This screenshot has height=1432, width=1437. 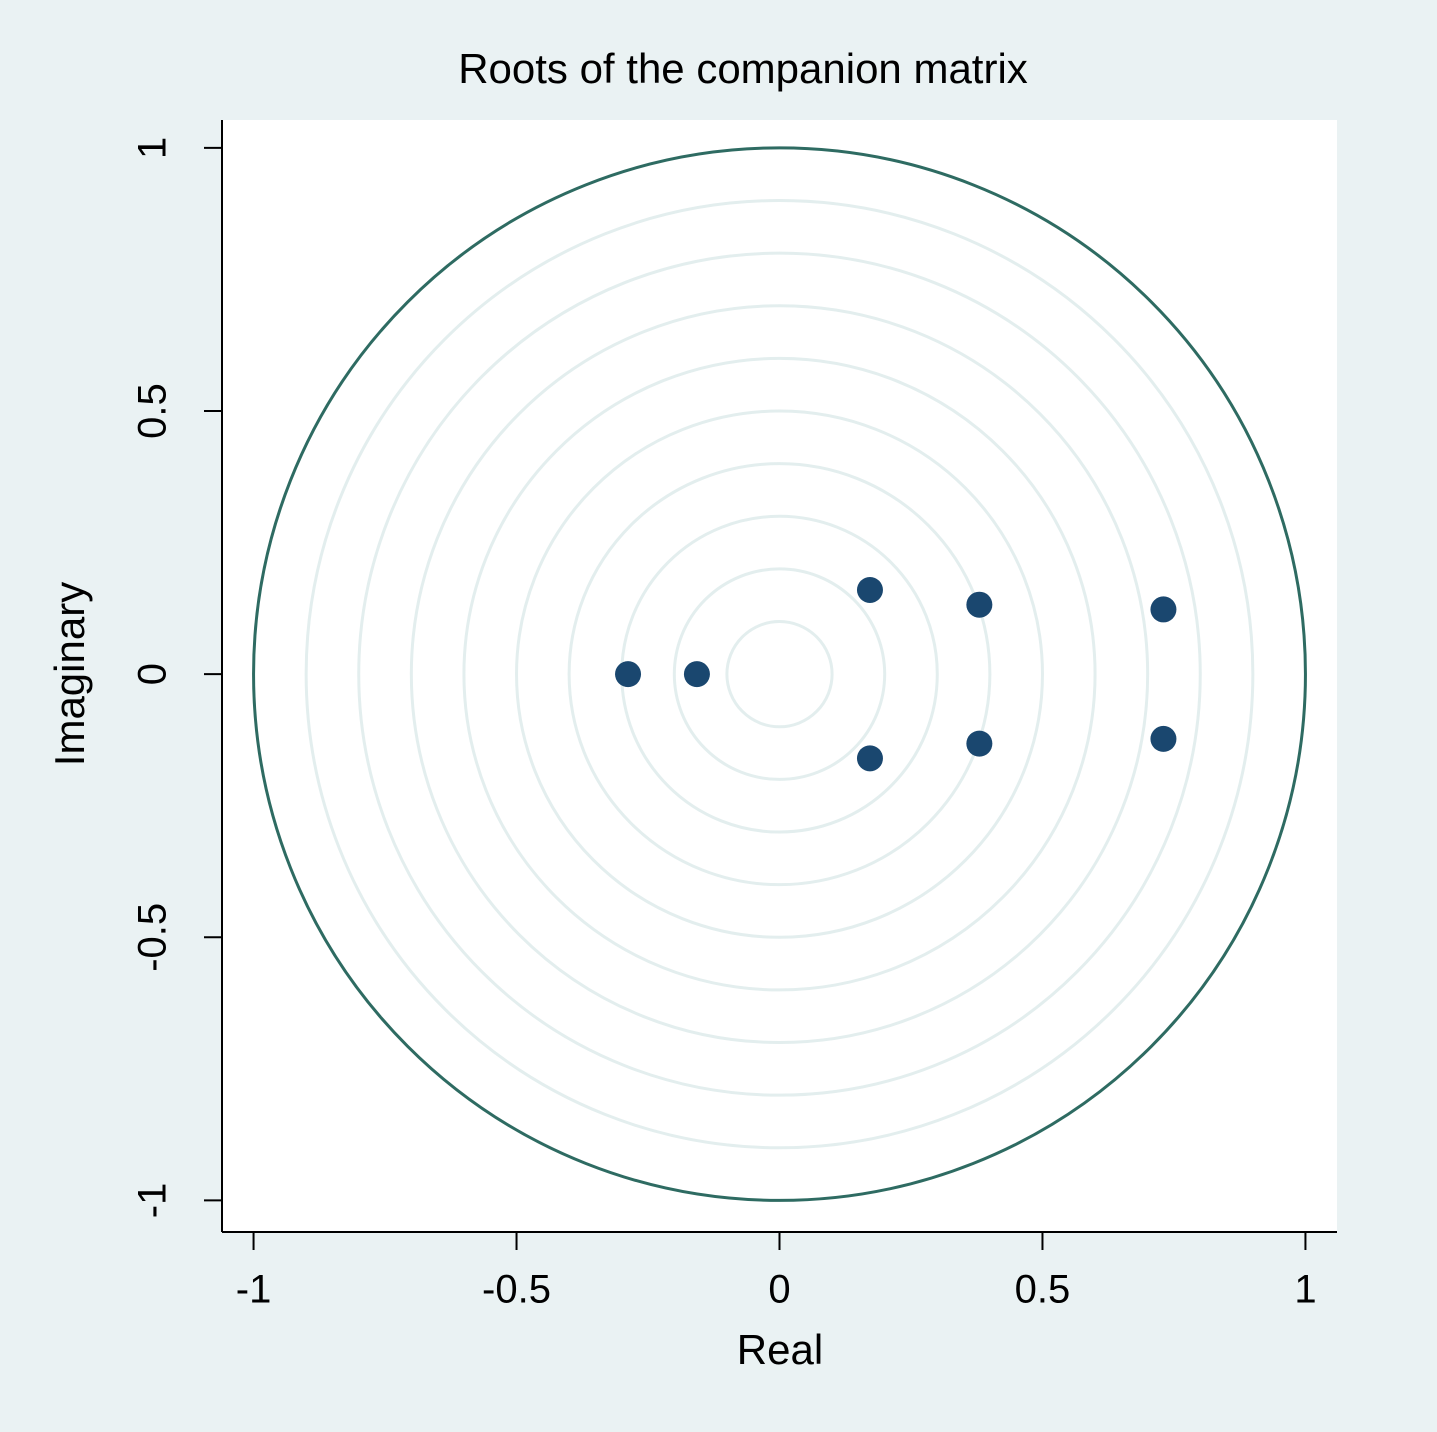 What do you see at coordinates (780, 1349) in the screenshot?
I see `x-axis-label: Real` at bounding box center [780, 1349].